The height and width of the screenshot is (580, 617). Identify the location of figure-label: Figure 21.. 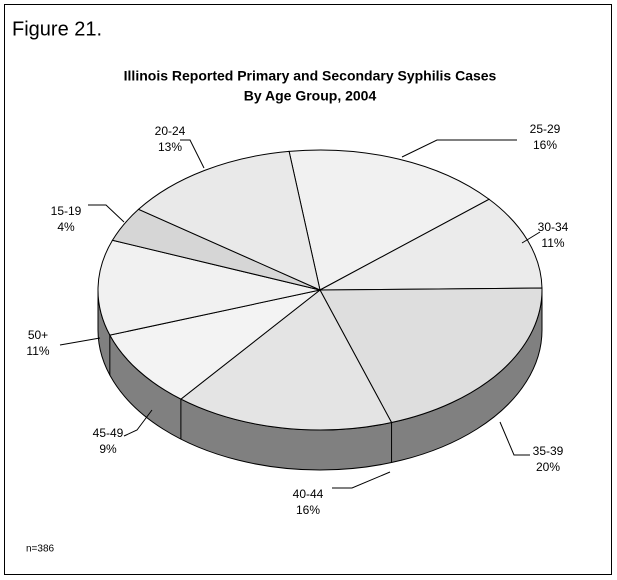
(57, 29).